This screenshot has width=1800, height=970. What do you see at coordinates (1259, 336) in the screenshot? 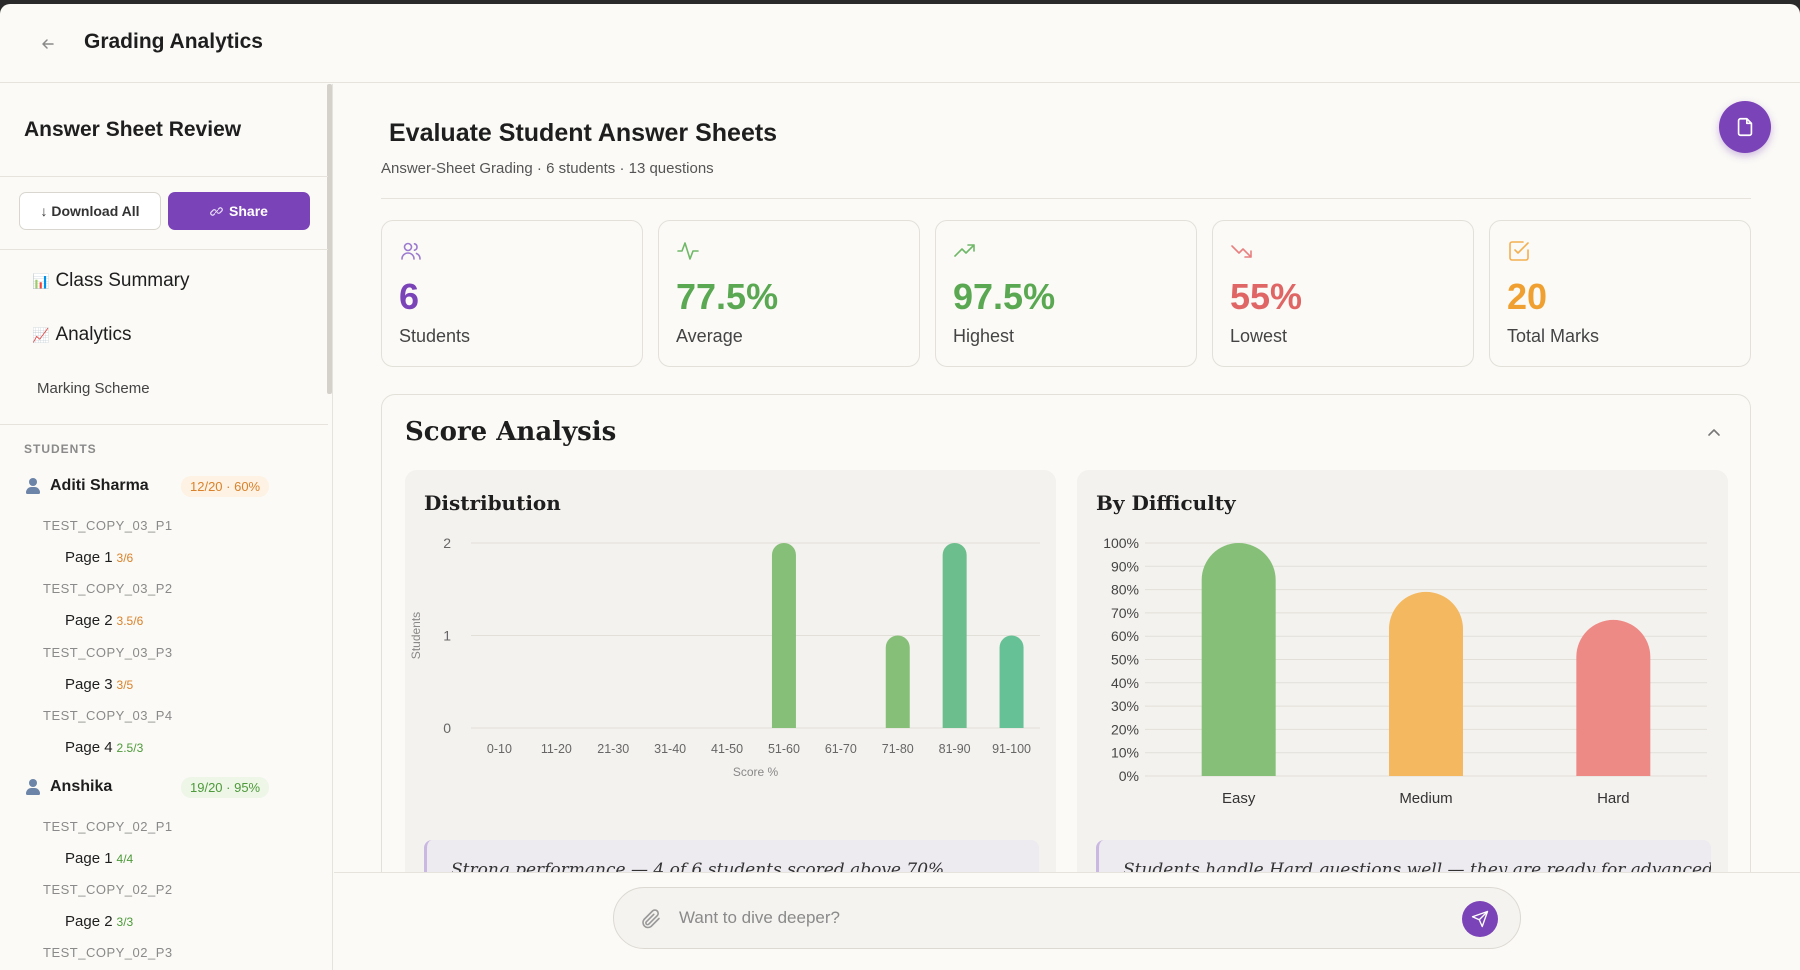
I see `stat-label: Lowest` at bounding box center [1259, 336].